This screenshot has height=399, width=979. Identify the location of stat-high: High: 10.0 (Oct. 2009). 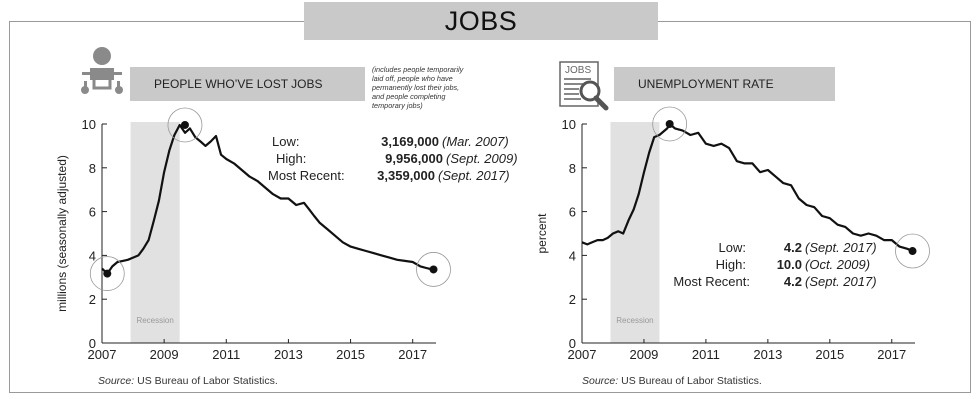
(793, 264).